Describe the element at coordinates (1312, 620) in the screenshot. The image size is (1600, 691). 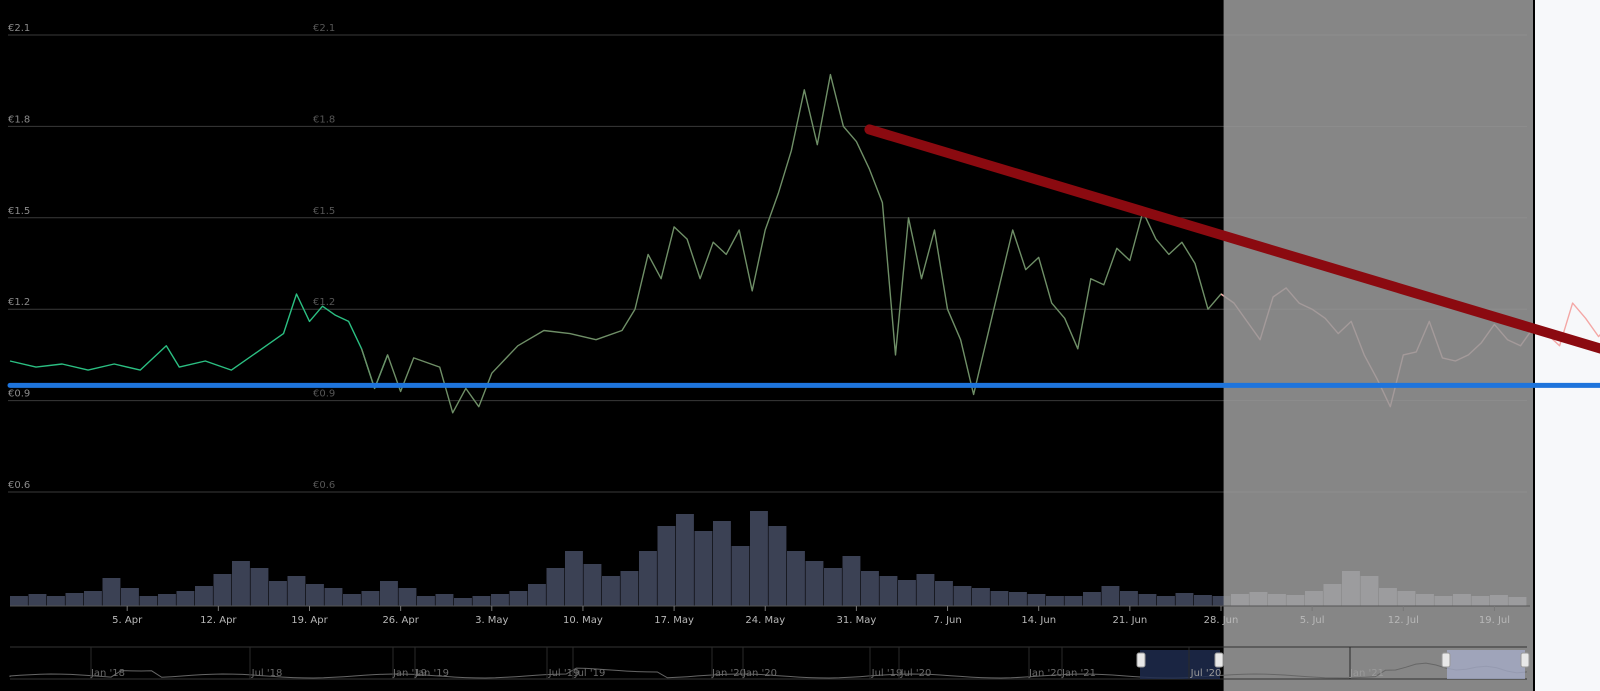
I see `x-tick-label: 5. Jul` at that location.